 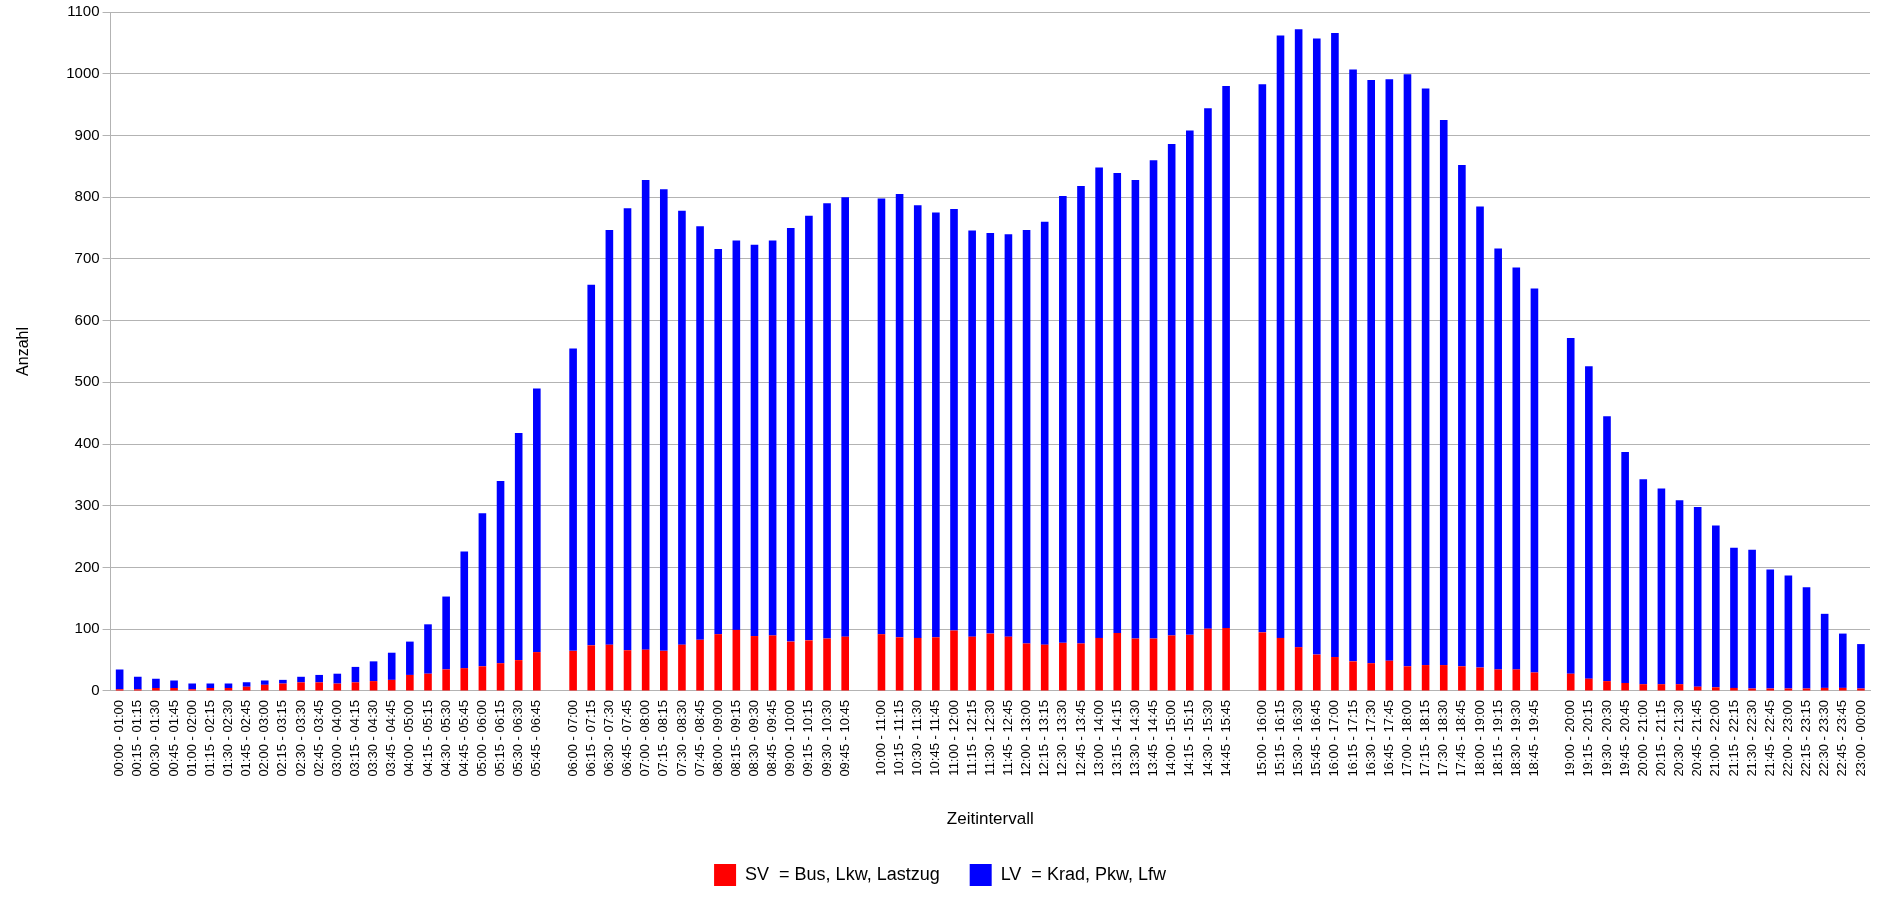 I want to click on x-tick-label: 21:30 - 22:30, so click(x=1751, y=738).